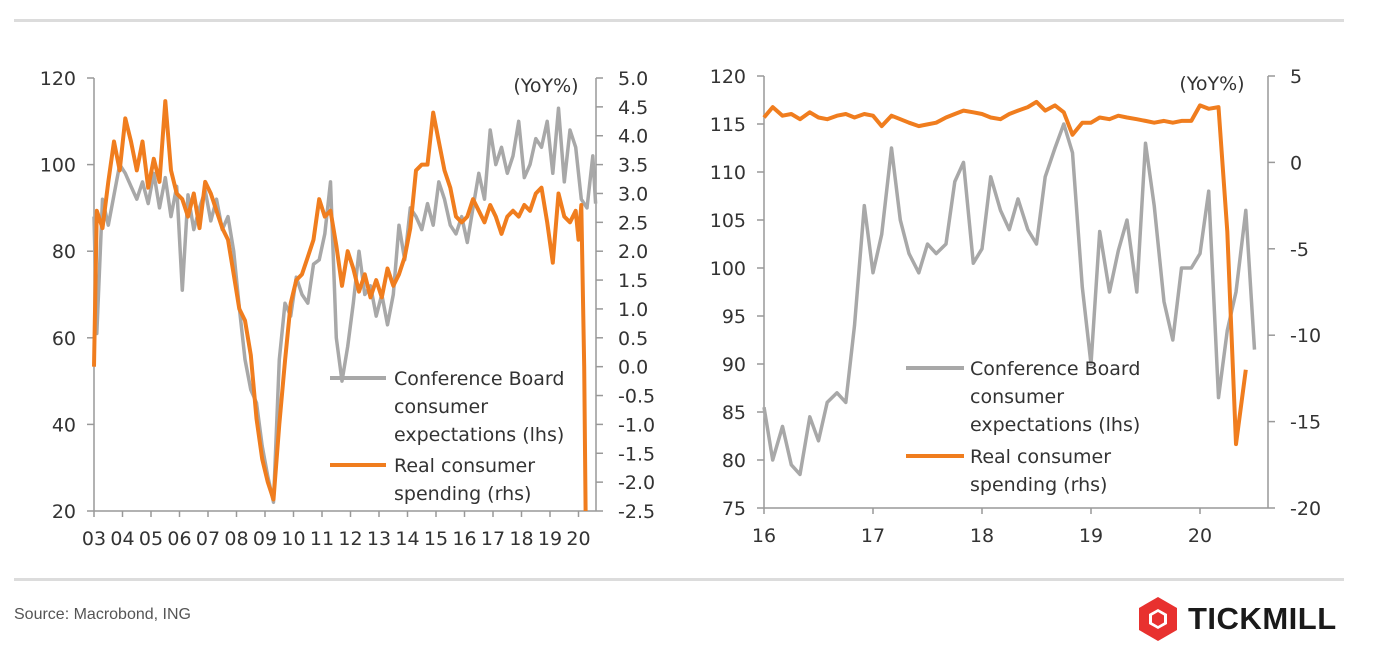 The image size is (1380, 648). I want to click on chart2-left-tick-label: 90, so click(734, 365).